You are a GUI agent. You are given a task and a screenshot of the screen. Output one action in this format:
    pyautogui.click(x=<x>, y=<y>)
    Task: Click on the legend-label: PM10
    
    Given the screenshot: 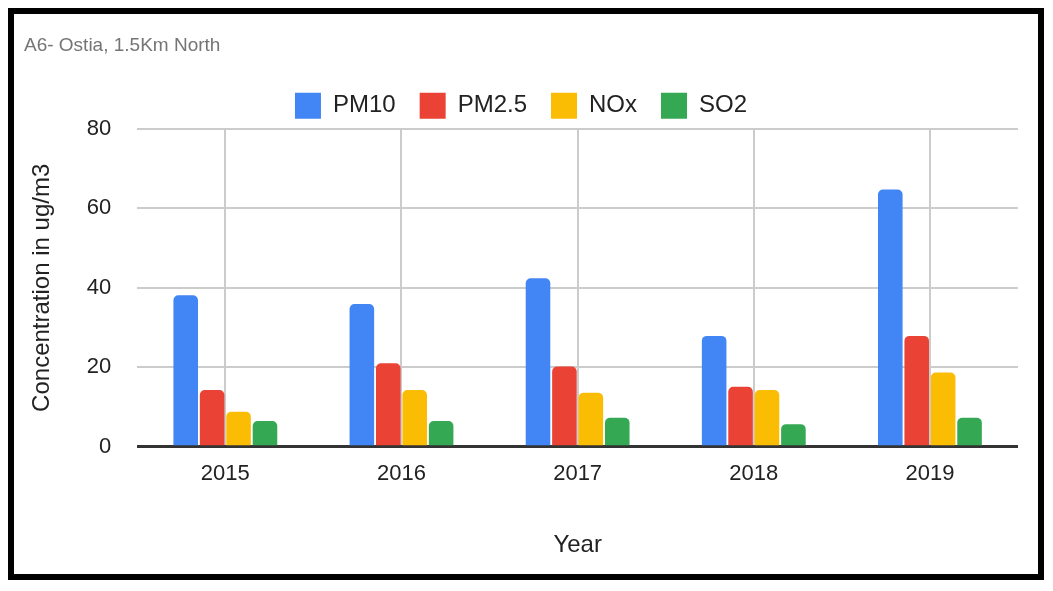 What is the action you would take?
    pyautogui.click(x=364, y=104)
    